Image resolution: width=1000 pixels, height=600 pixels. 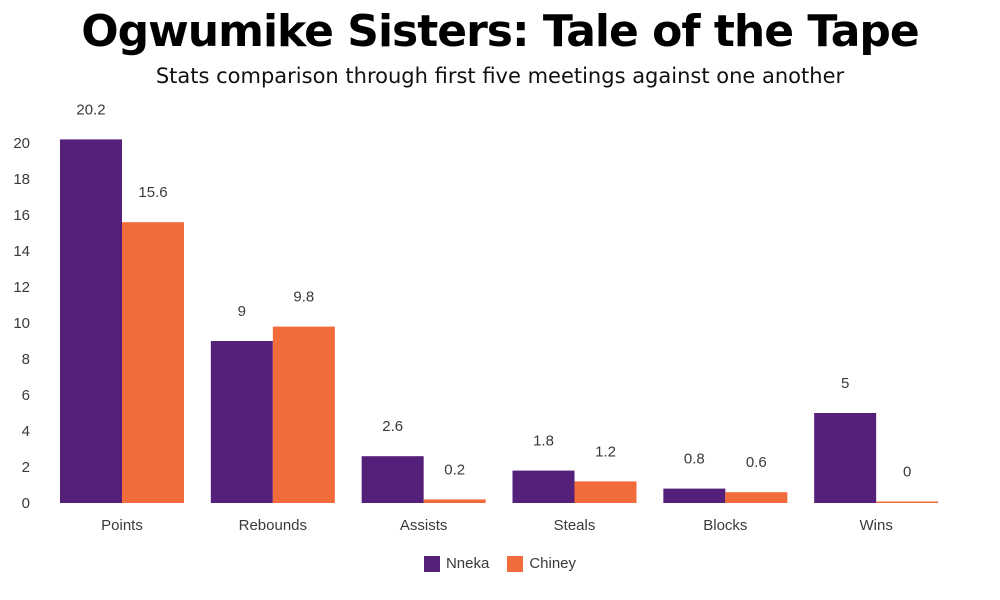 What do you see at coordinates (605, 451) in the screenshot?
I see `data-label: 1.2` at bounding box center [605, 451].